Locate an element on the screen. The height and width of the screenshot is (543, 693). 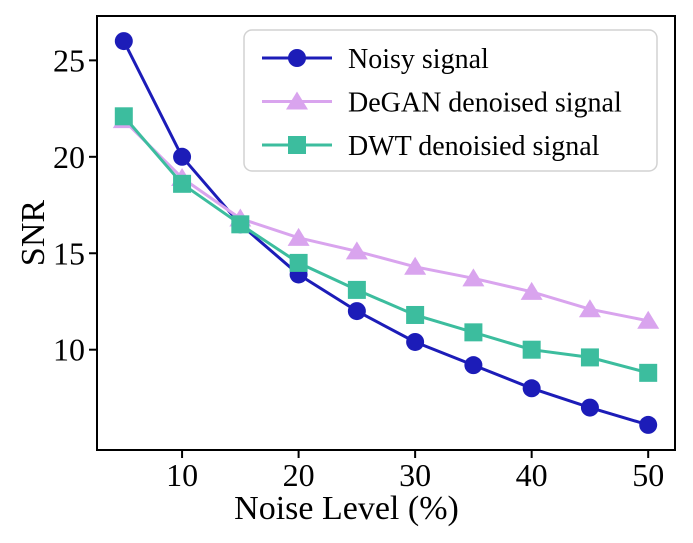
y-tick-label: 10 is located at coordinates (69, 350).